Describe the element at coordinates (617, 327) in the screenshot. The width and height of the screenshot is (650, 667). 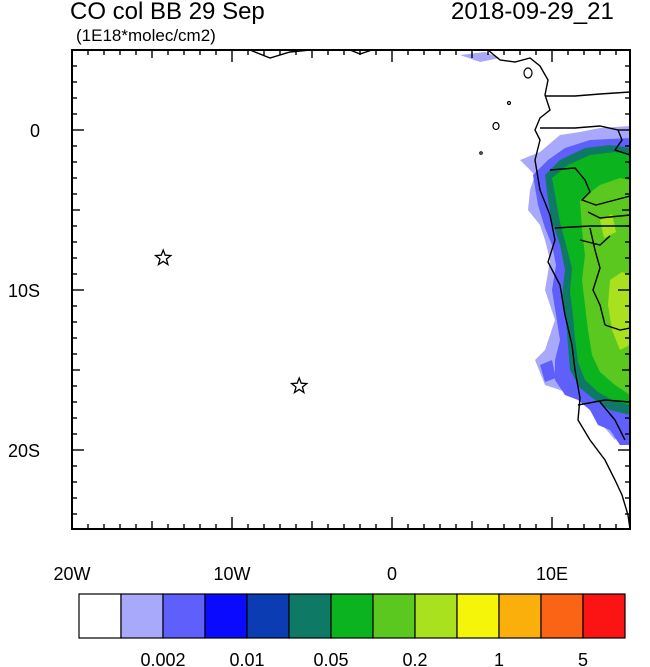
I see `zambia-border` at that location.